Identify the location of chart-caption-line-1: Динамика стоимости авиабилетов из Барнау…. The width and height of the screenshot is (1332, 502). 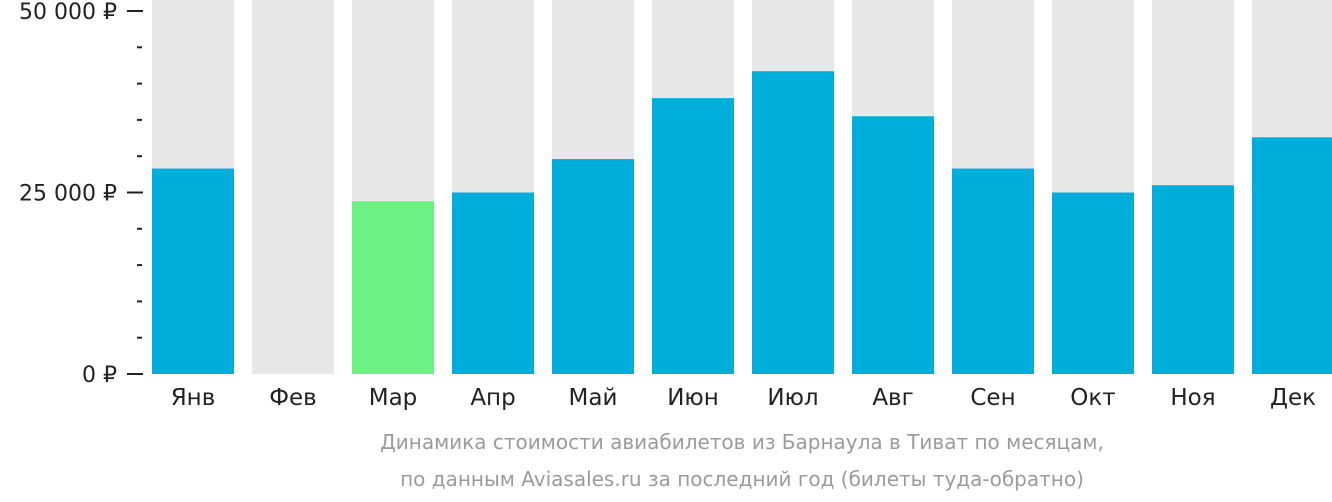
(742, 442).